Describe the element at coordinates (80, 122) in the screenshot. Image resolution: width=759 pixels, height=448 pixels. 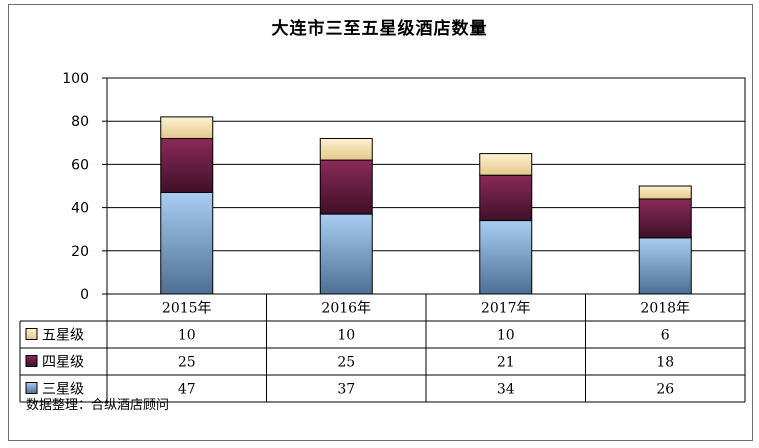
I see `y-tick-label: 80` at that location.